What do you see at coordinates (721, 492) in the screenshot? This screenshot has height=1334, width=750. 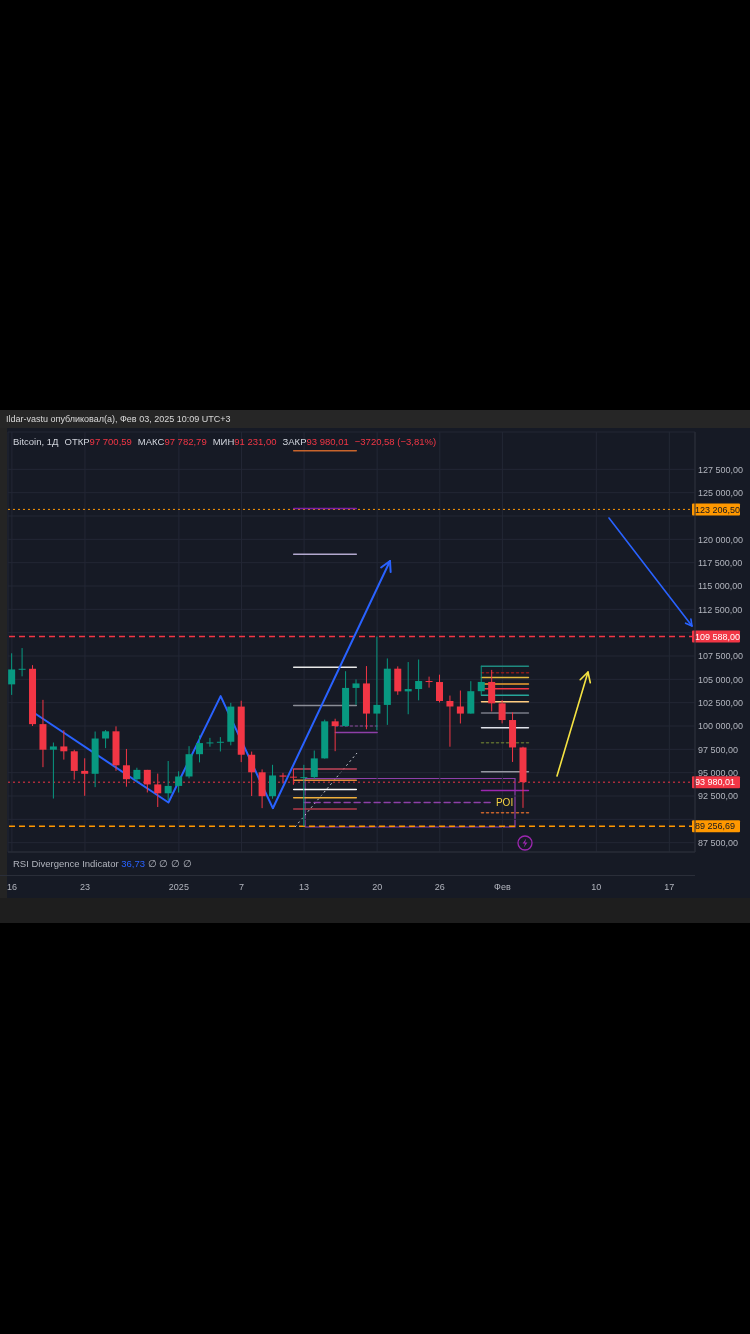 I see `y-tick-label: 125 000,00` at bounding box center [721, 492].